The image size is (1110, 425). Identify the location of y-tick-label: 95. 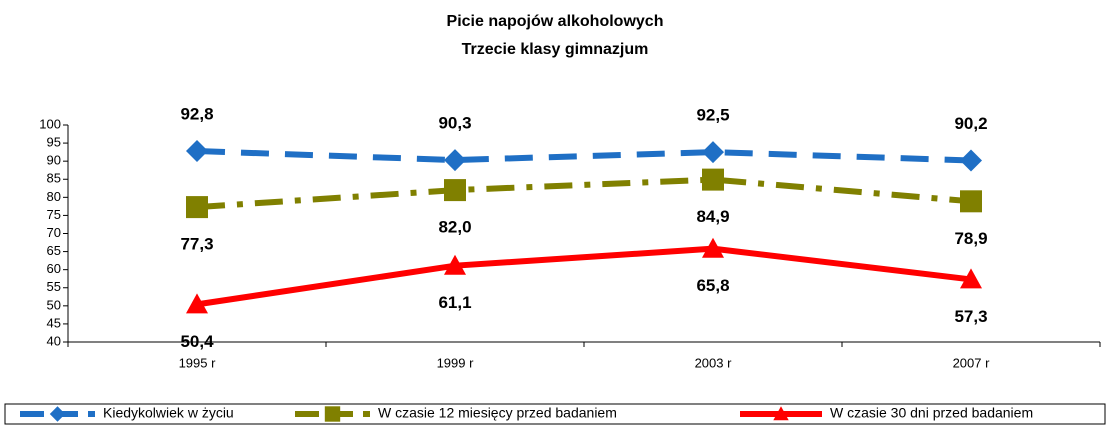
(54, 142).